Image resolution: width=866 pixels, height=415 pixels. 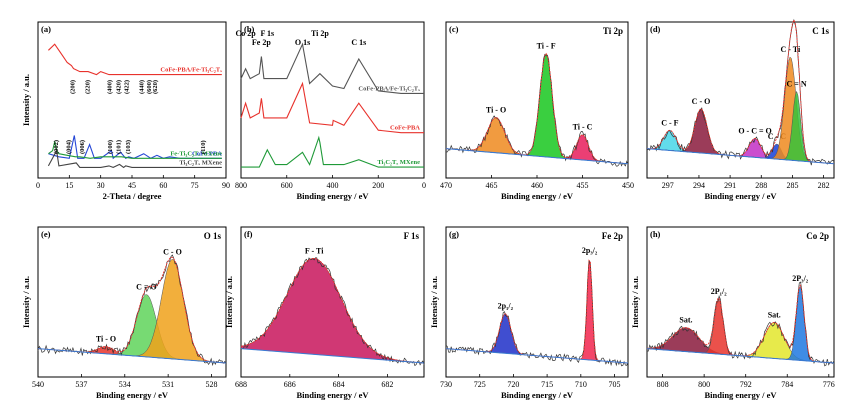 What do you see at coordinates (101, 185) in the screenshot?
I see `x-tick-label: 30` at bounding box center [101, 185].